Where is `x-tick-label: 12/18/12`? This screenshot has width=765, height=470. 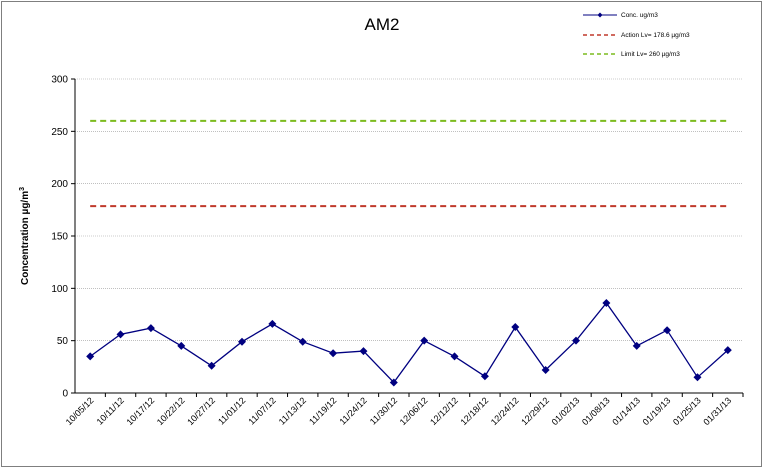
x-tick-label: 12/18/12 is located at coordinates (474, 411).